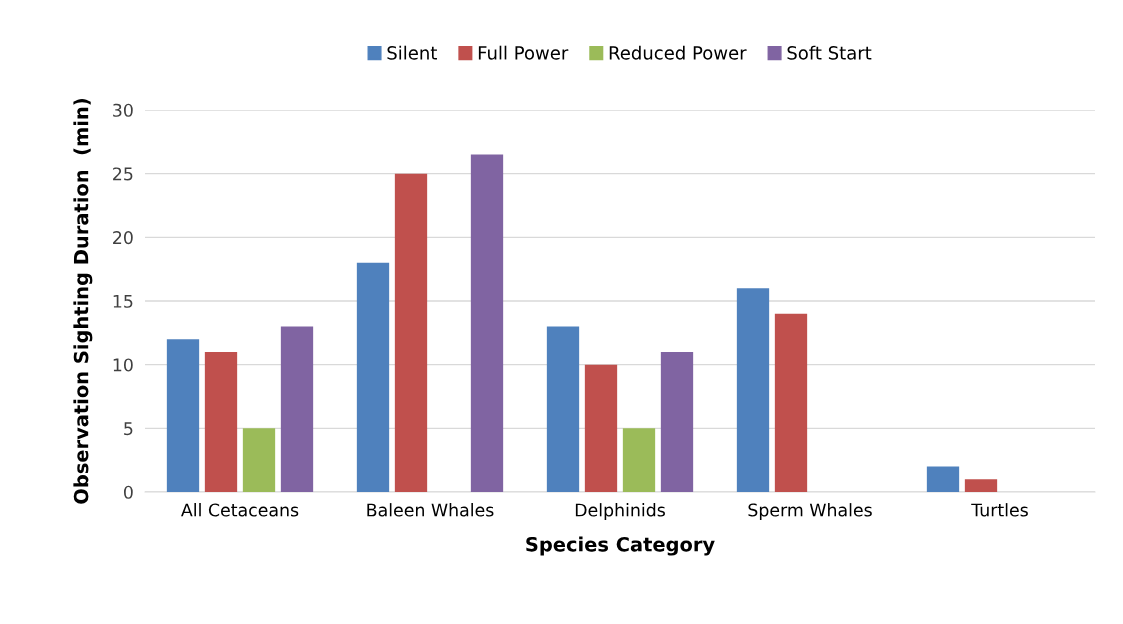  I want to click on y-tick-label: 20, so click(123, 238).